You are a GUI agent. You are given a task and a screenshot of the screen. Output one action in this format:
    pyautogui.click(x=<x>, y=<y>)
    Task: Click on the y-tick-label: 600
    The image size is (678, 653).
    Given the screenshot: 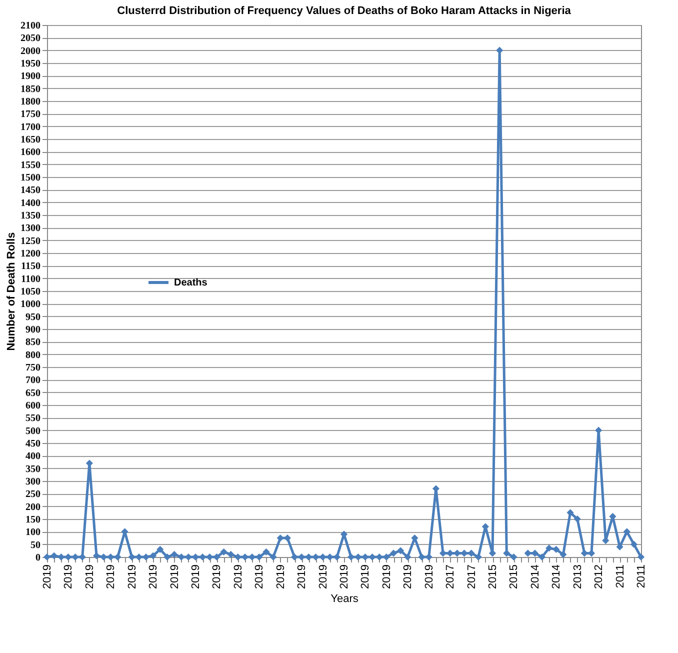 What is the action you would take?
    pyautogui.click(x=33, y=406)
    